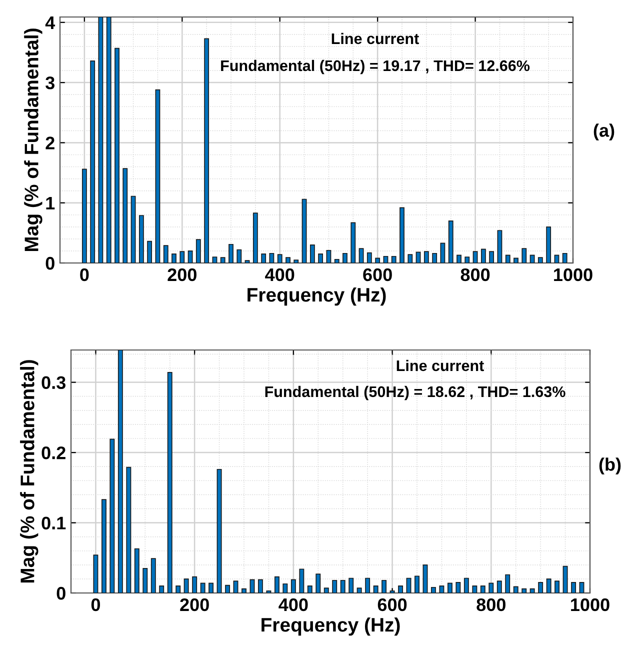  I want to click on x-axis-title: Frequency (Hz), so click(317, 296).